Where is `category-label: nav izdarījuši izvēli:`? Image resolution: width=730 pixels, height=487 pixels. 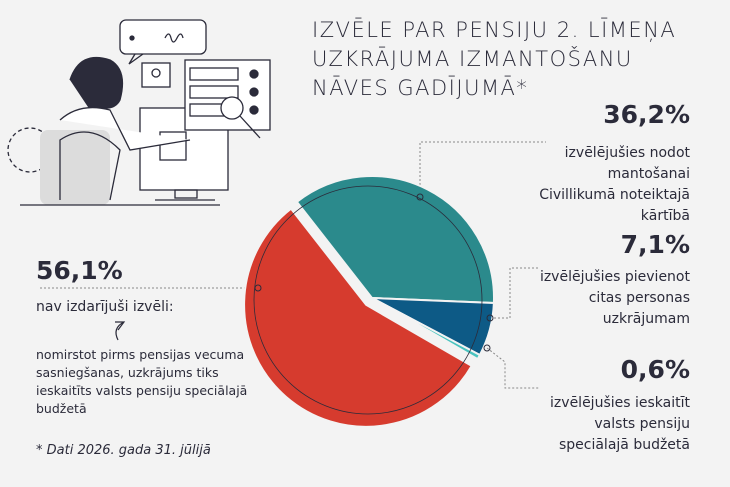
category-label: nav izdarījuši izvēli: is located at coordinates (105, 307).